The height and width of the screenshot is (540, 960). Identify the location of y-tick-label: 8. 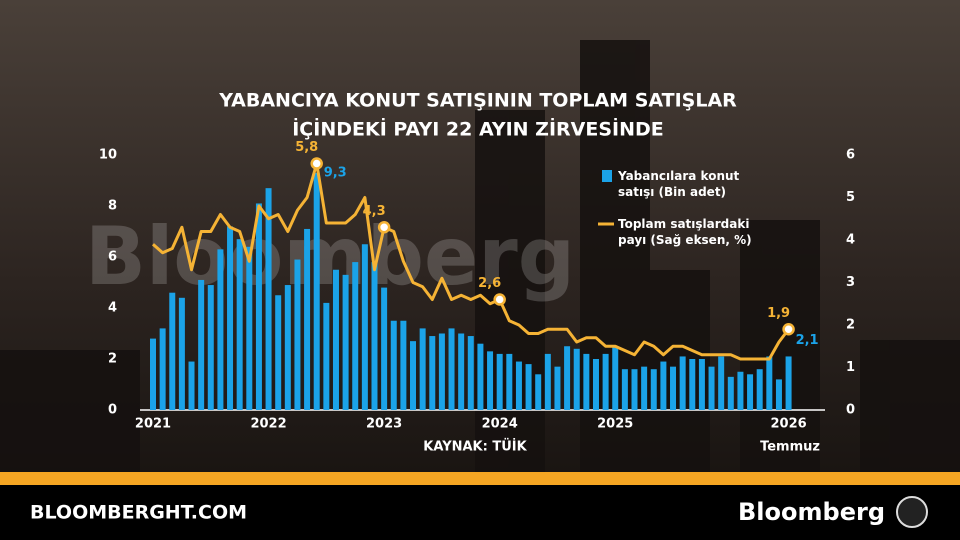
(112, 206).